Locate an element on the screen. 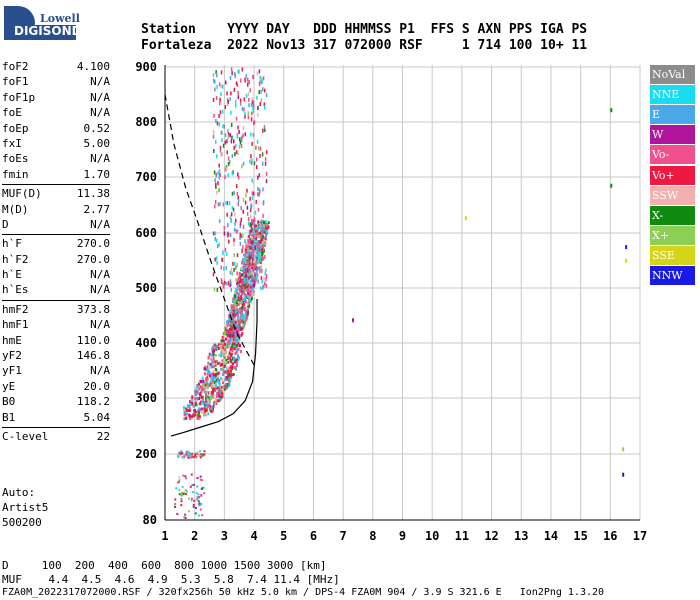  param-value: 11.38 is located at coordinates (93, 194).